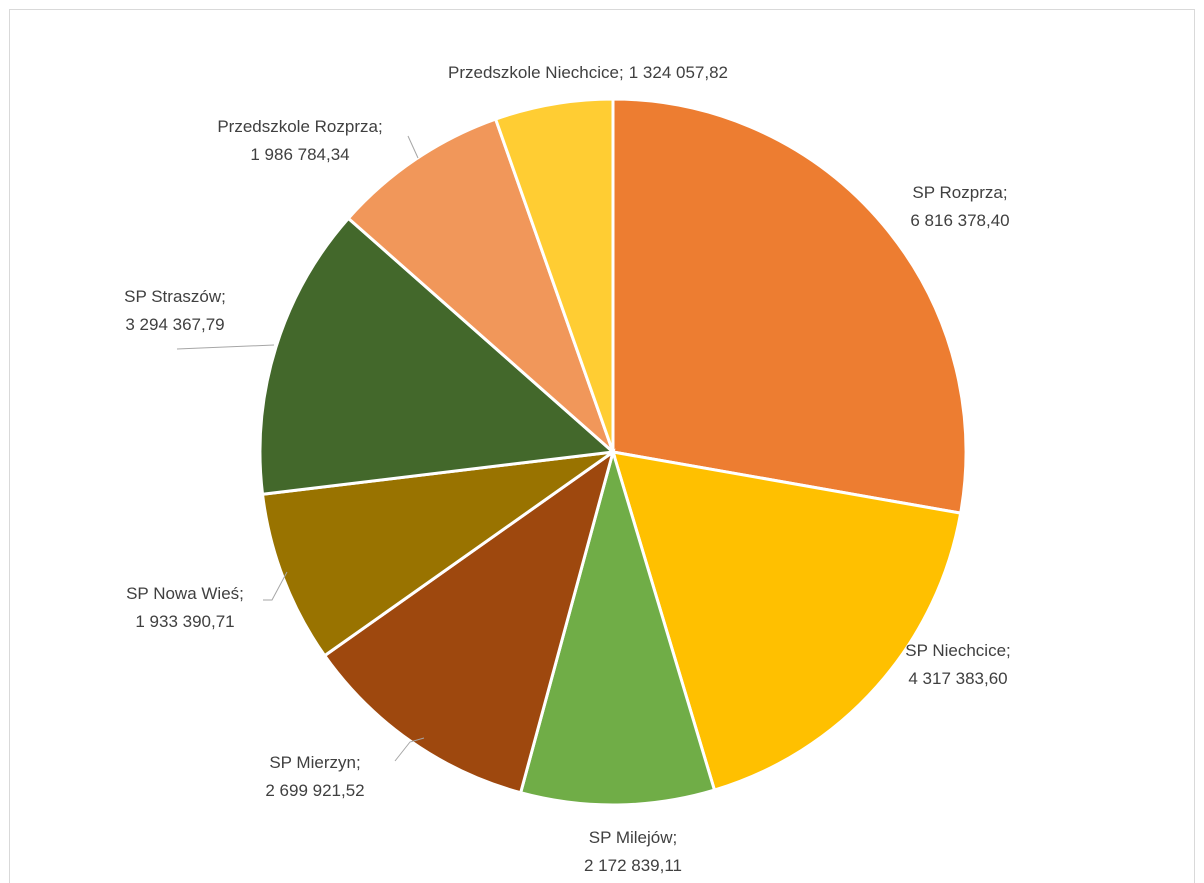 The width and height of the screenshot is (1204, 883). Describe the element at coordinates (174, 324) in the screenshot. I see `label-value: 3 294 367,79` at that location.